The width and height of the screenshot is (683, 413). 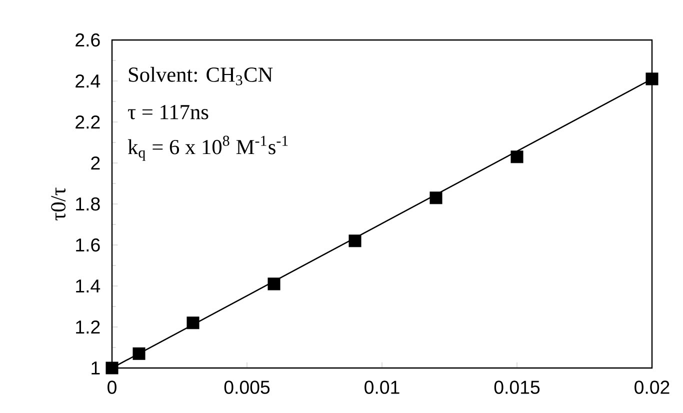 I want to click on y-tick-label: 1.2, so click(x=88, y=327).